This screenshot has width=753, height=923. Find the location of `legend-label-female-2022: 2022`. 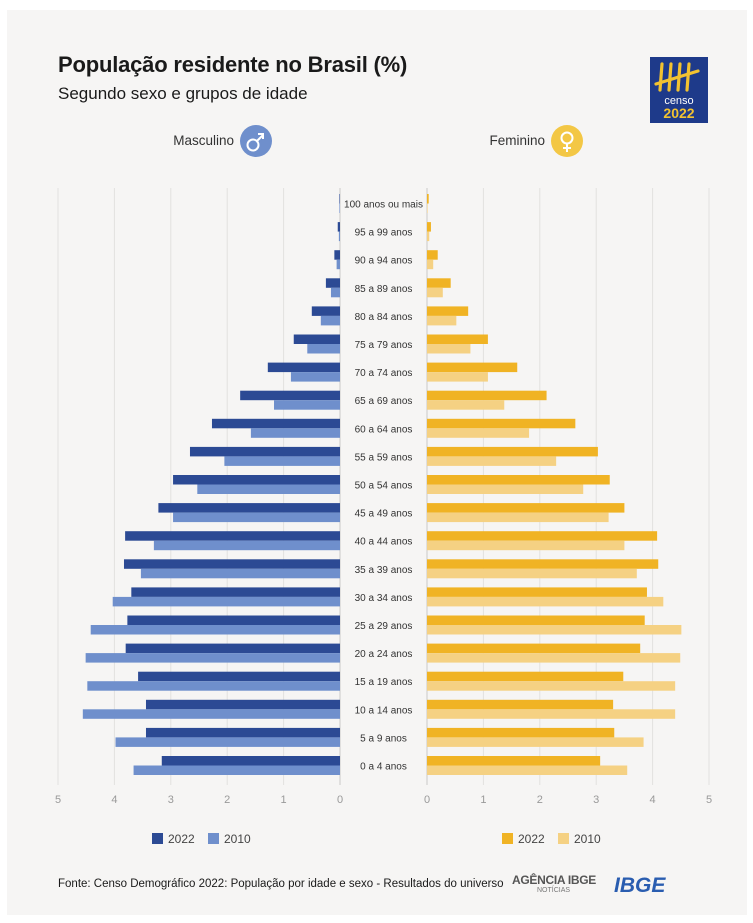

legend-label-female-2022: 2022 is located at coordinates (531, 839).